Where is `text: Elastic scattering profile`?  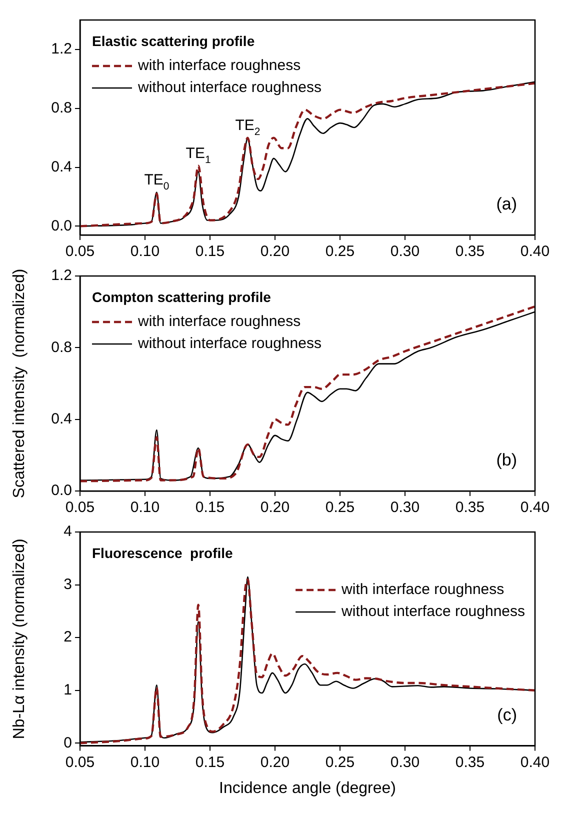 text: Elastic scattering profile is located at coordinates (173, 40).